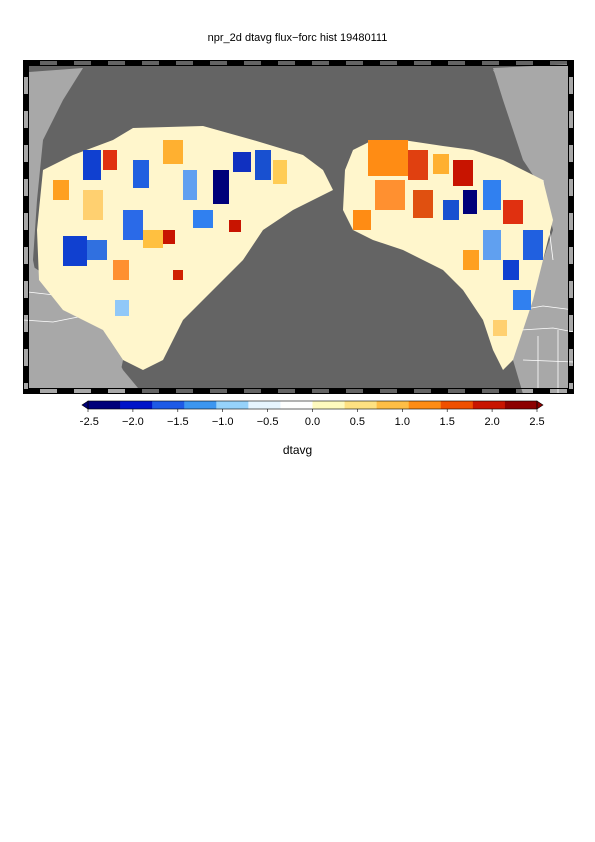 The image size is (595, 842). What do you see at coordinates (223, 422) in the screenshot?
I see `colorbar-tick-label: −1.0` at bounding box center [223, 422].